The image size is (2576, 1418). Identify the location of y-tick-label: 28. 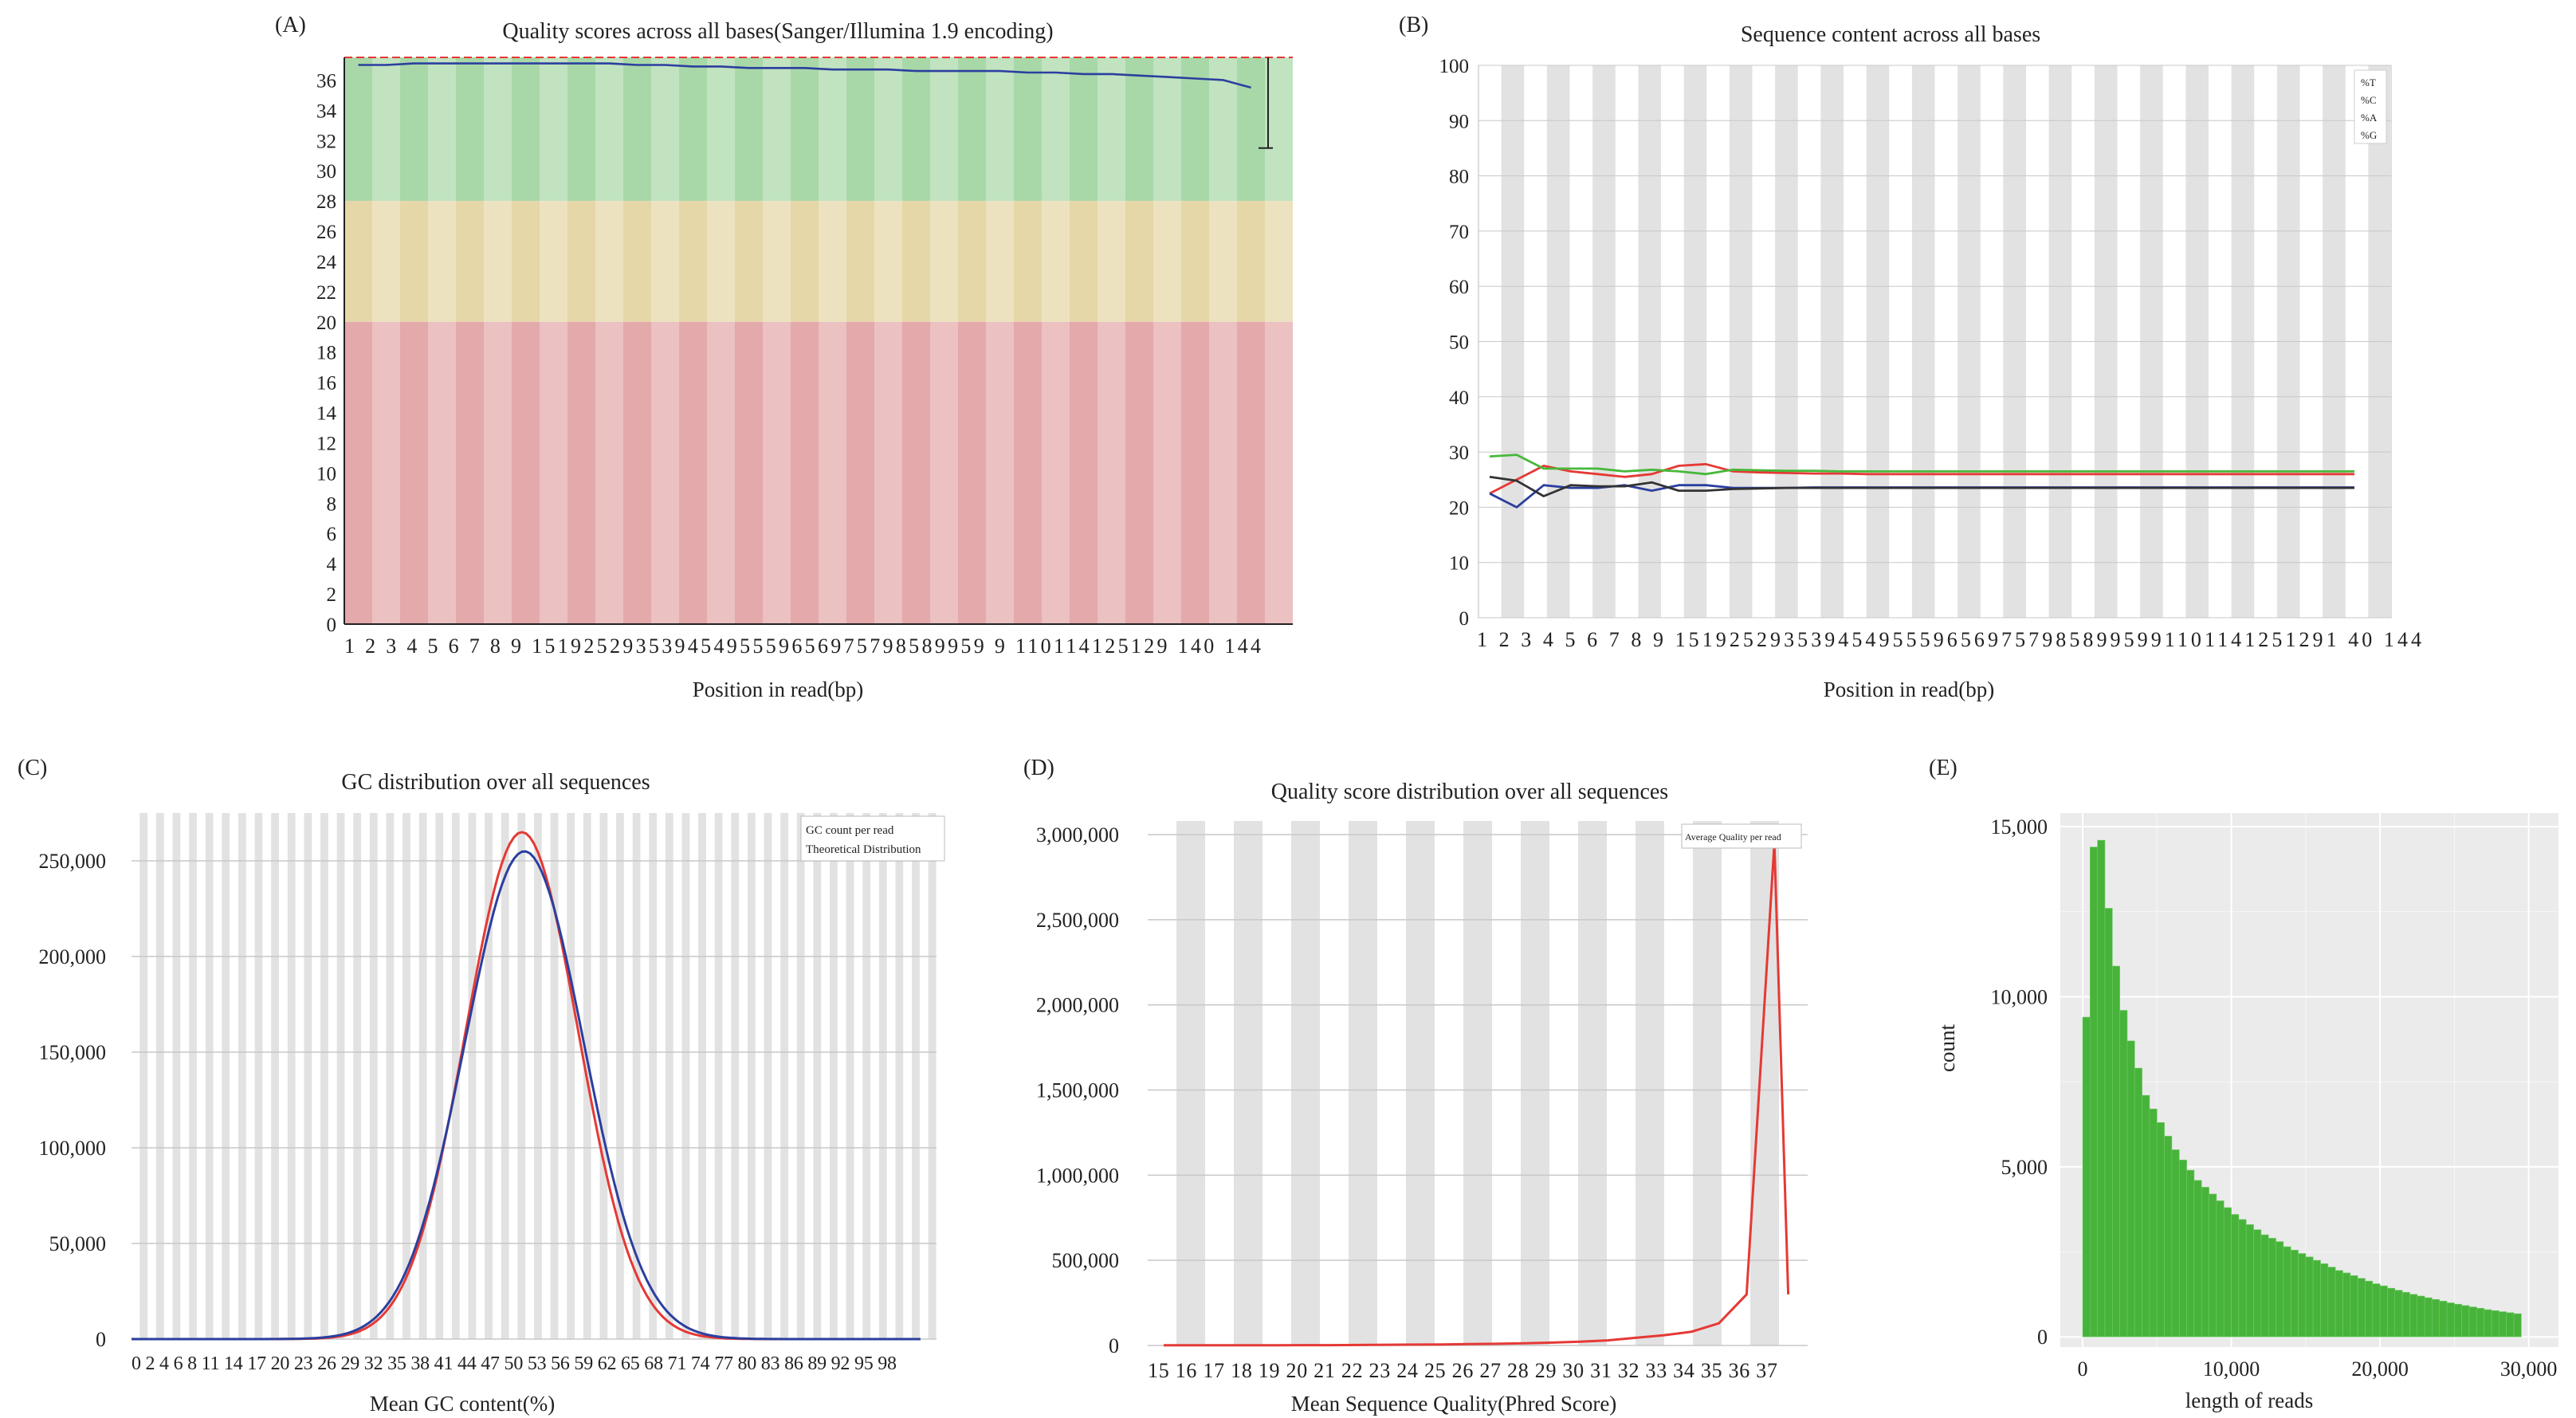
(326, 202).